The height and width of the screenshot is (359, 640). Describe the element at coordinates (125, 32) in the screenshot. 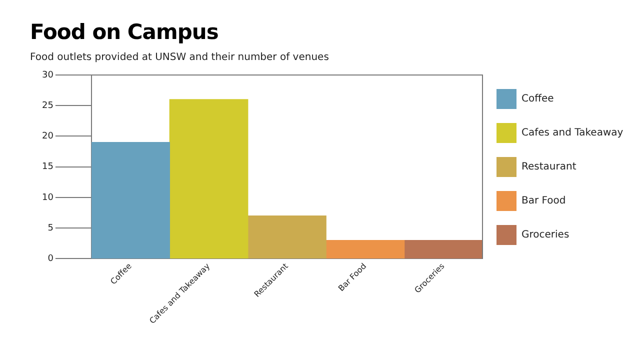

I see `chart-title: Food on Campus` at that location.